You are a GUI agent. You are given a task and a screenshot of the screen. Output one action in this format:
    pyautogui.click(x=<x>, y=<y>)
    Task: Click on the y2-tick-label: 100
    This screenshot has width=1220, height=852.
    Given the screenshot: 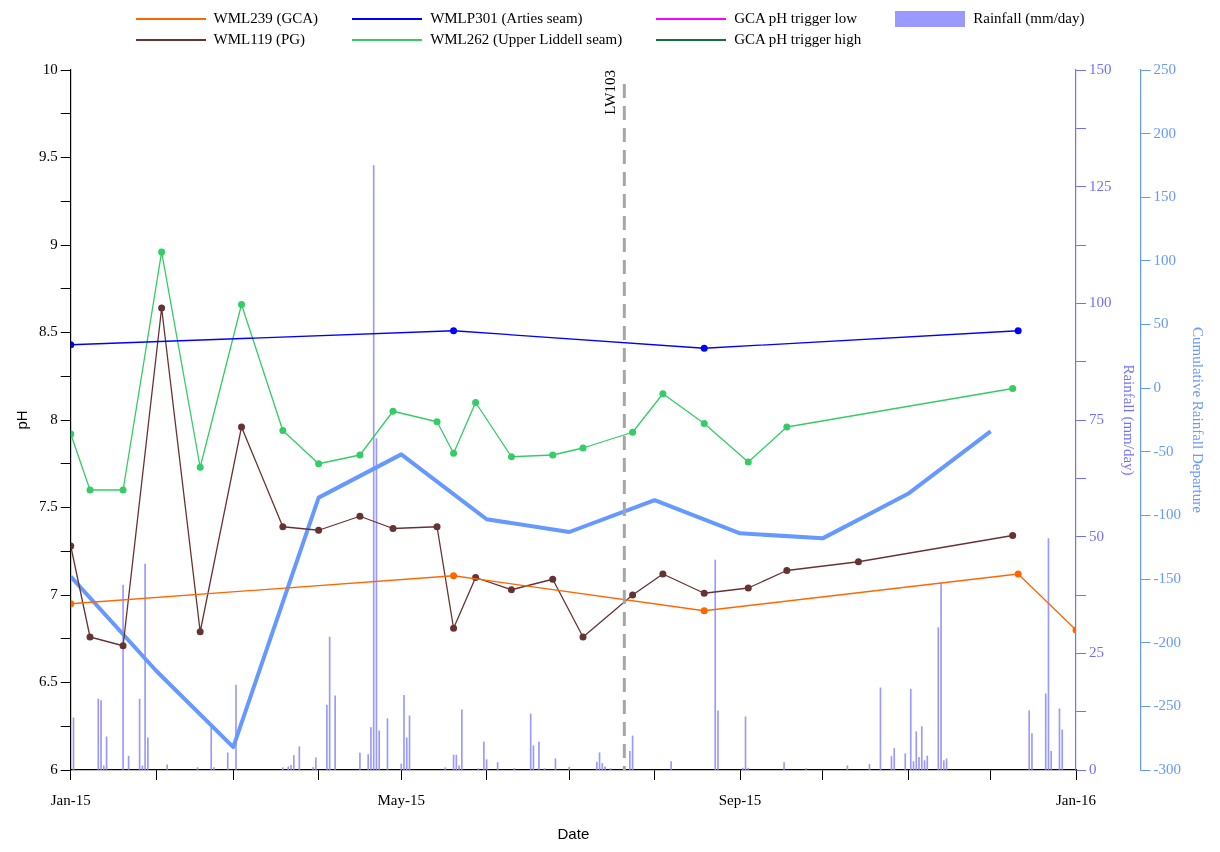 What is the action you would take?
    pyautogui.click(x=1100, y=302)
    